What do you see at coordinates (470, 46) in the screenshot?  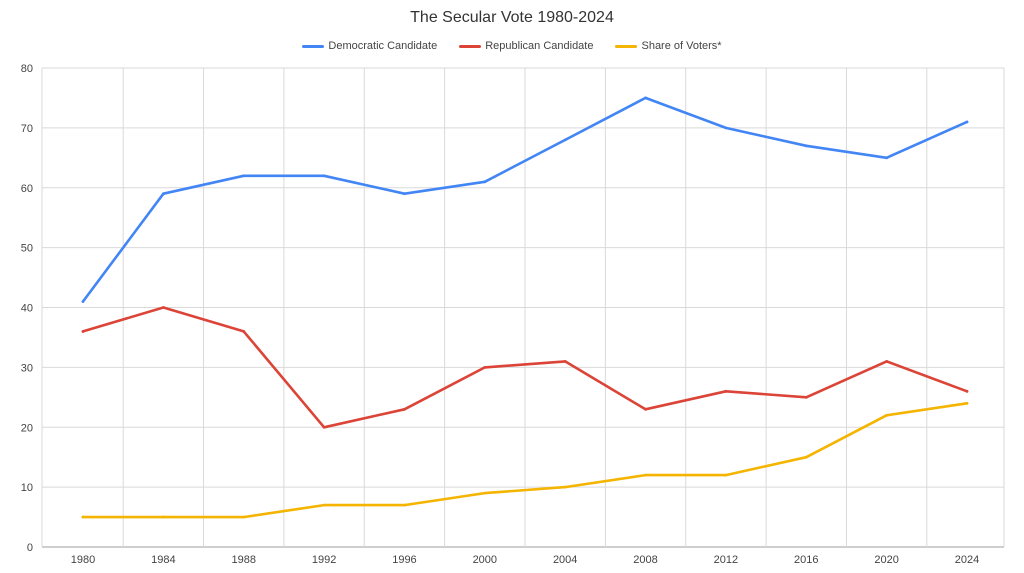 I see `legend-swatch-republican` at bounding box center [470, 46].